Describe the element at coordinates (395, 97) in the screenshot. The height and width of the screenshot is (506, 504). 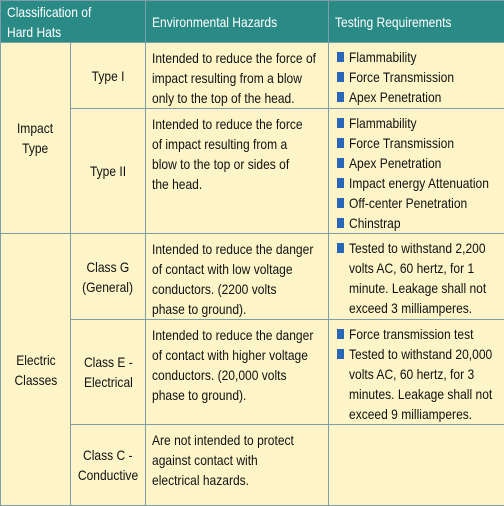
I see `text: Apex Penetration` at that location.